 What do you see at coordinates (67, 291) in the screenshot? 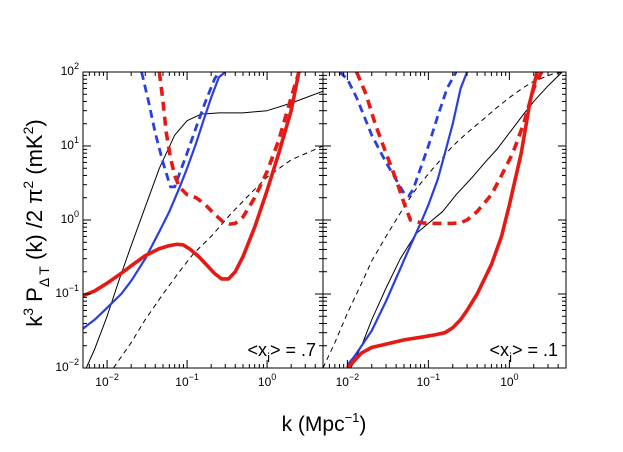
I see `y-tick-label: 10⁻¹` at bounding box center [67, 291].